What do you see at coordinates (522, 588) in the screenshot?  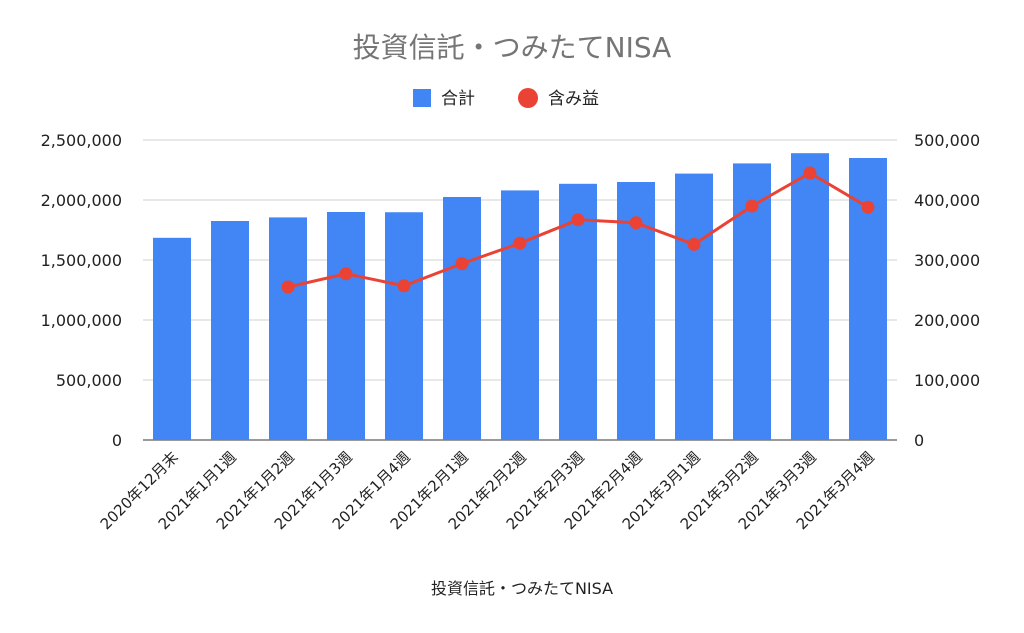 I see `x-axis-label: 投資信託・つみたてNISA` at bounding box center [522, 588].